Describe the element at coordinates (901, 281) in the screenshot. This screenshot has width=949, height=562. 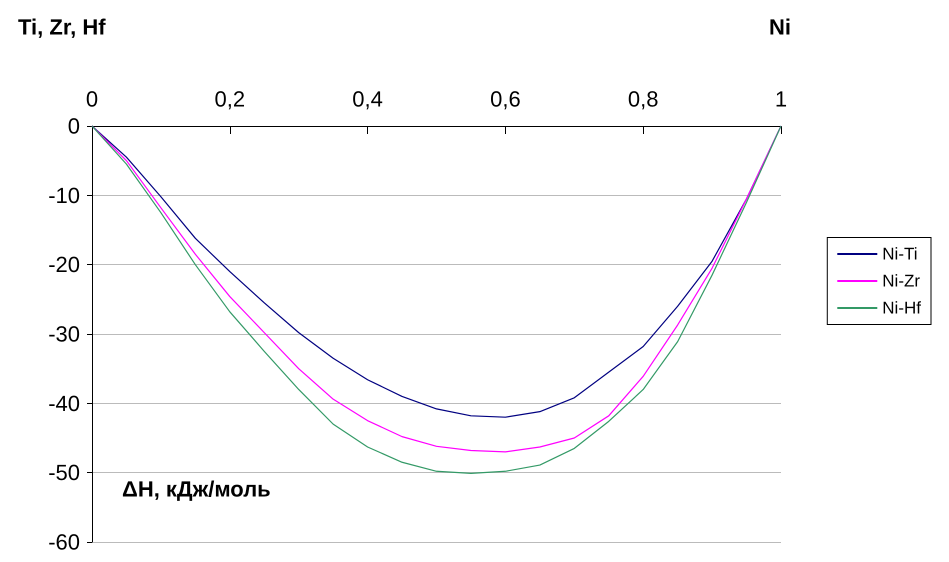
I see `legend-label: Ni-Zr` at that location.